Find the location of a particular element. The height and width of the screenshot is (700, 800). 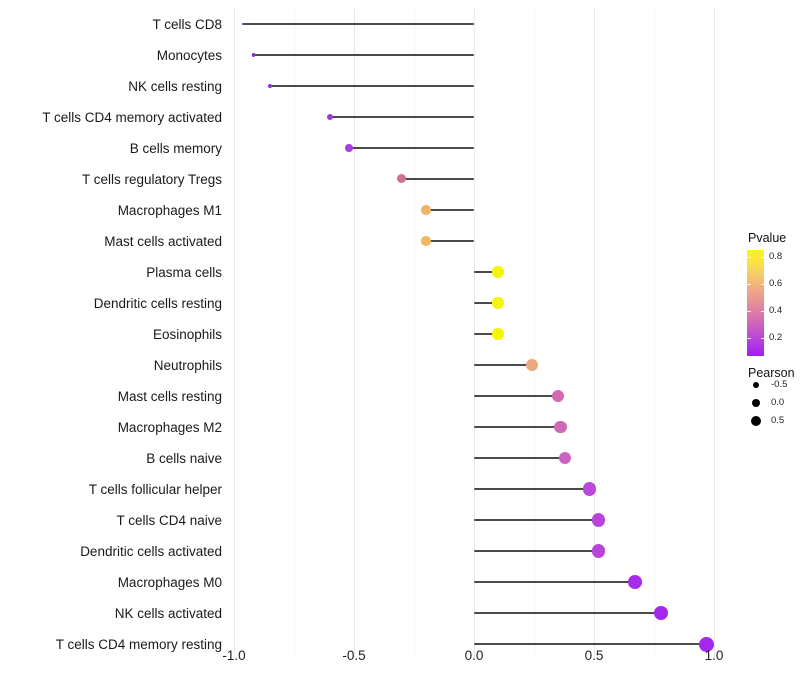

y-axis-label: T cells CD4 naive is located at coordinates (169, 520).